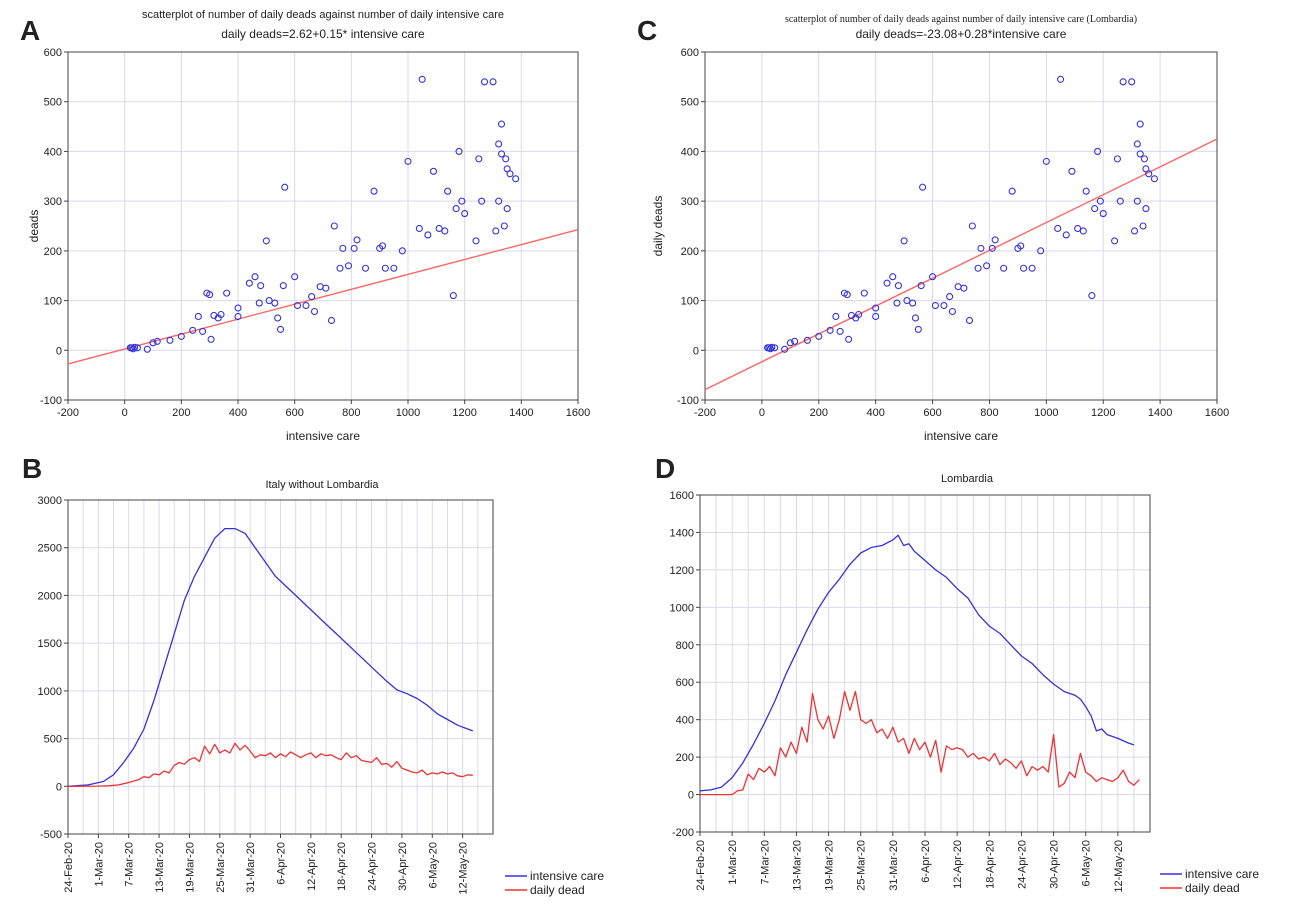 The width and height of the screenshot is (1305, 922). I want to click on panel-label: C, so click(647, 30).